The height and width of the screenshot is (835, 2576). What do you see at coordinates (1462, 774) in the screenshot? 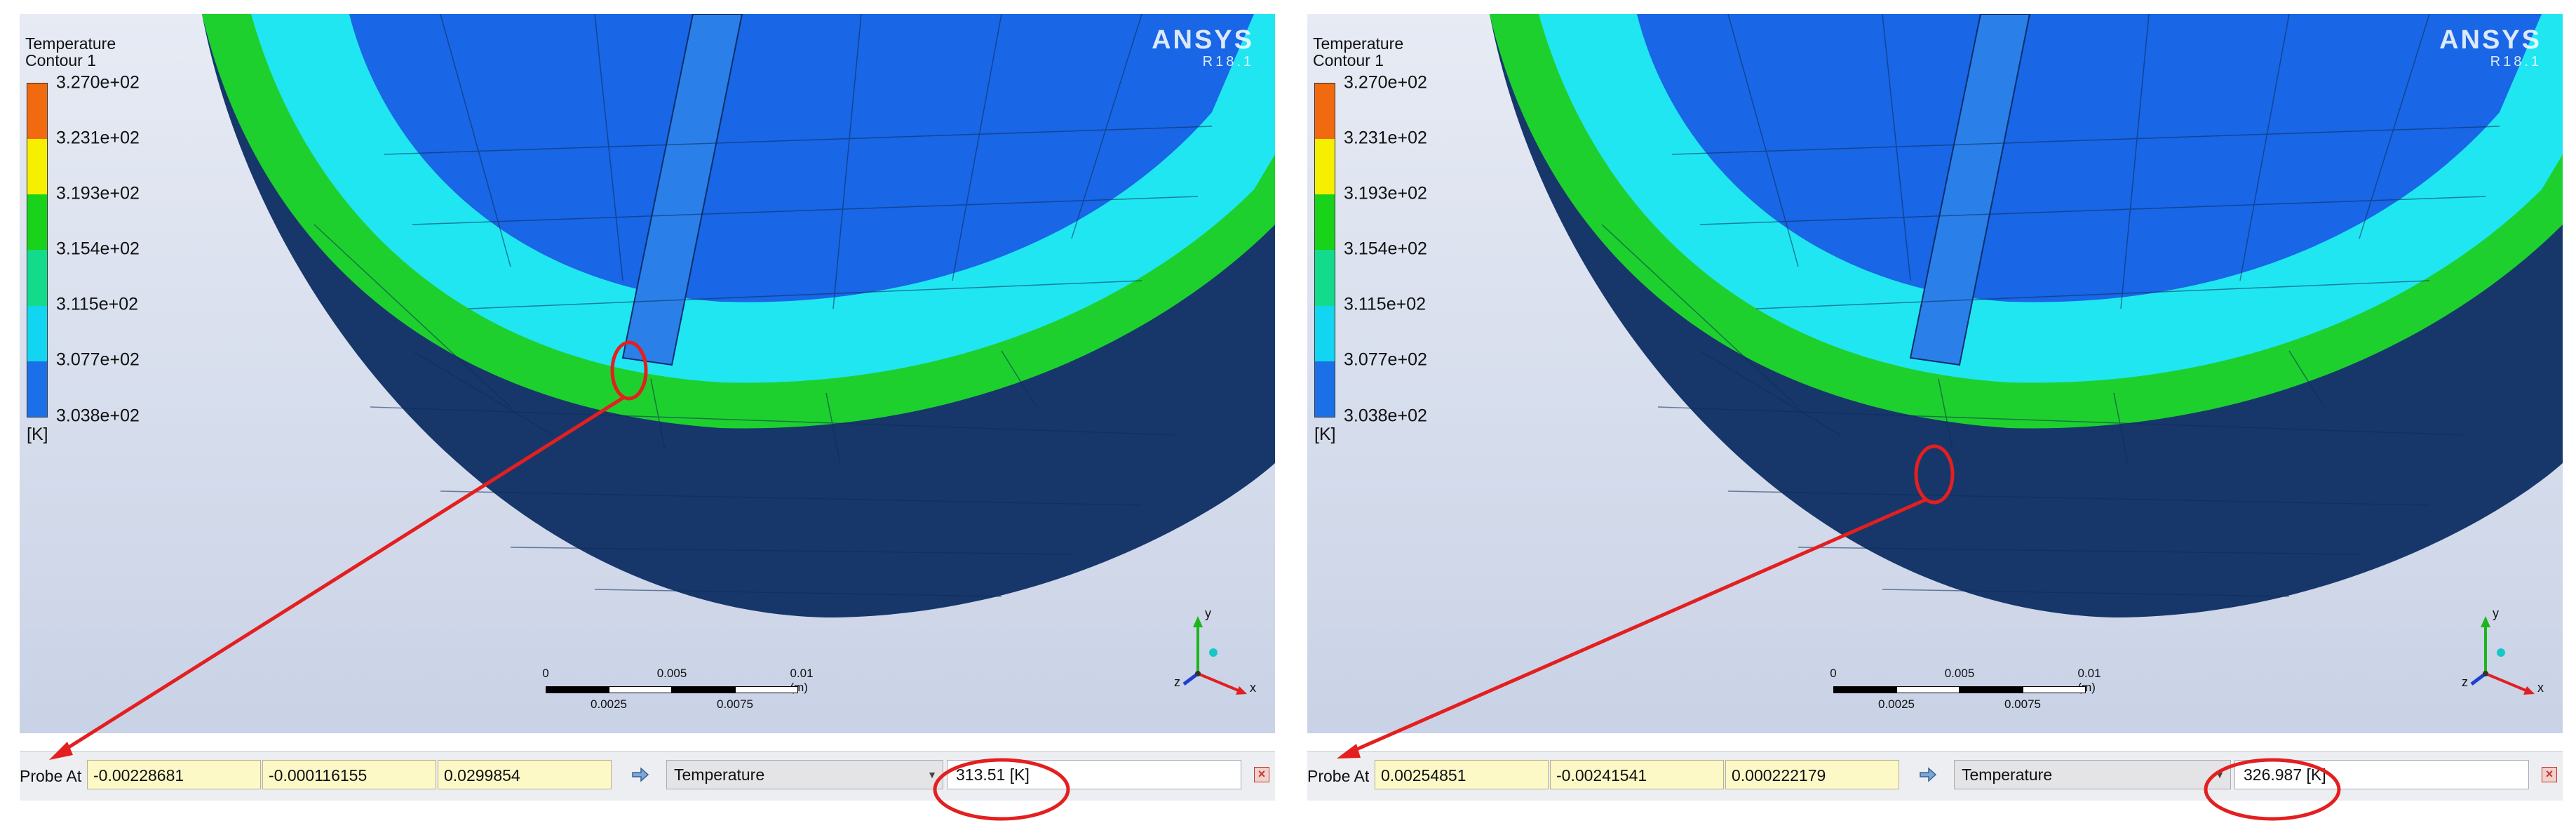
I see `probe-x-field: 0.00254851` at bounding box center [1462, 774].